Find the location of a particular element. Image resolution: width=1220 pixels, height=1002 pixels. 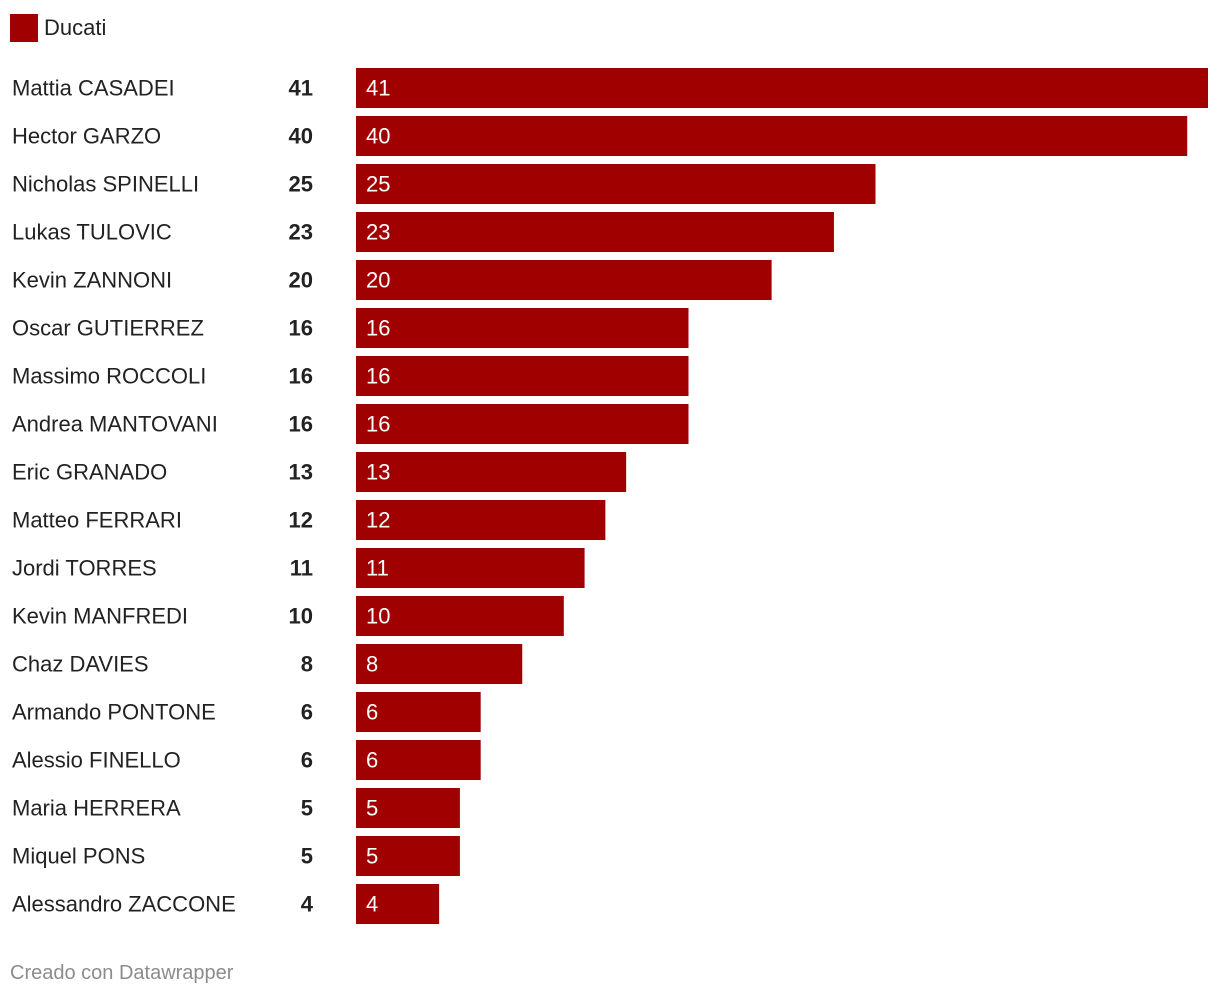

bar-row: Alessio FINELLO 6 6 is located at coordinates (246, 760).